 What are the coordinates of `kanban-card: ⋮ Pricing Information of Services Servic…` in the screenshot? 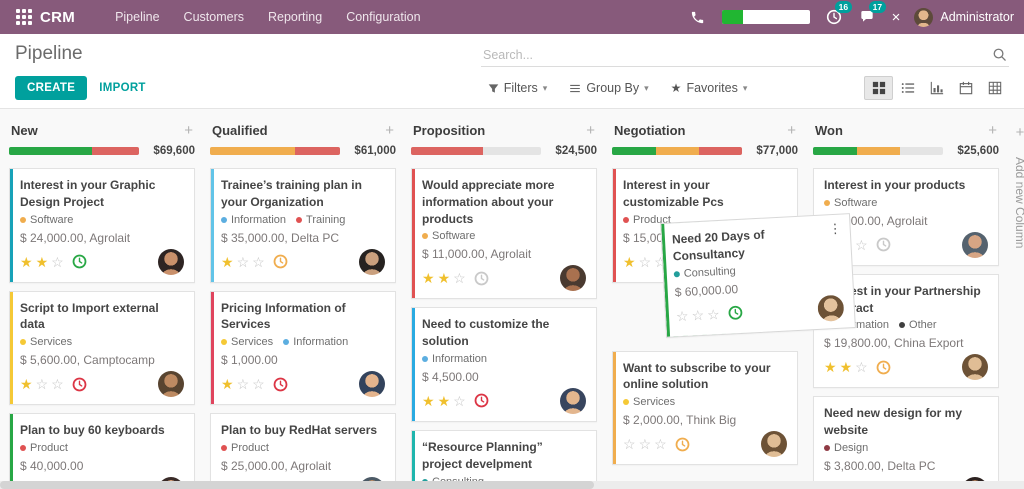 It's located at (303, 348).